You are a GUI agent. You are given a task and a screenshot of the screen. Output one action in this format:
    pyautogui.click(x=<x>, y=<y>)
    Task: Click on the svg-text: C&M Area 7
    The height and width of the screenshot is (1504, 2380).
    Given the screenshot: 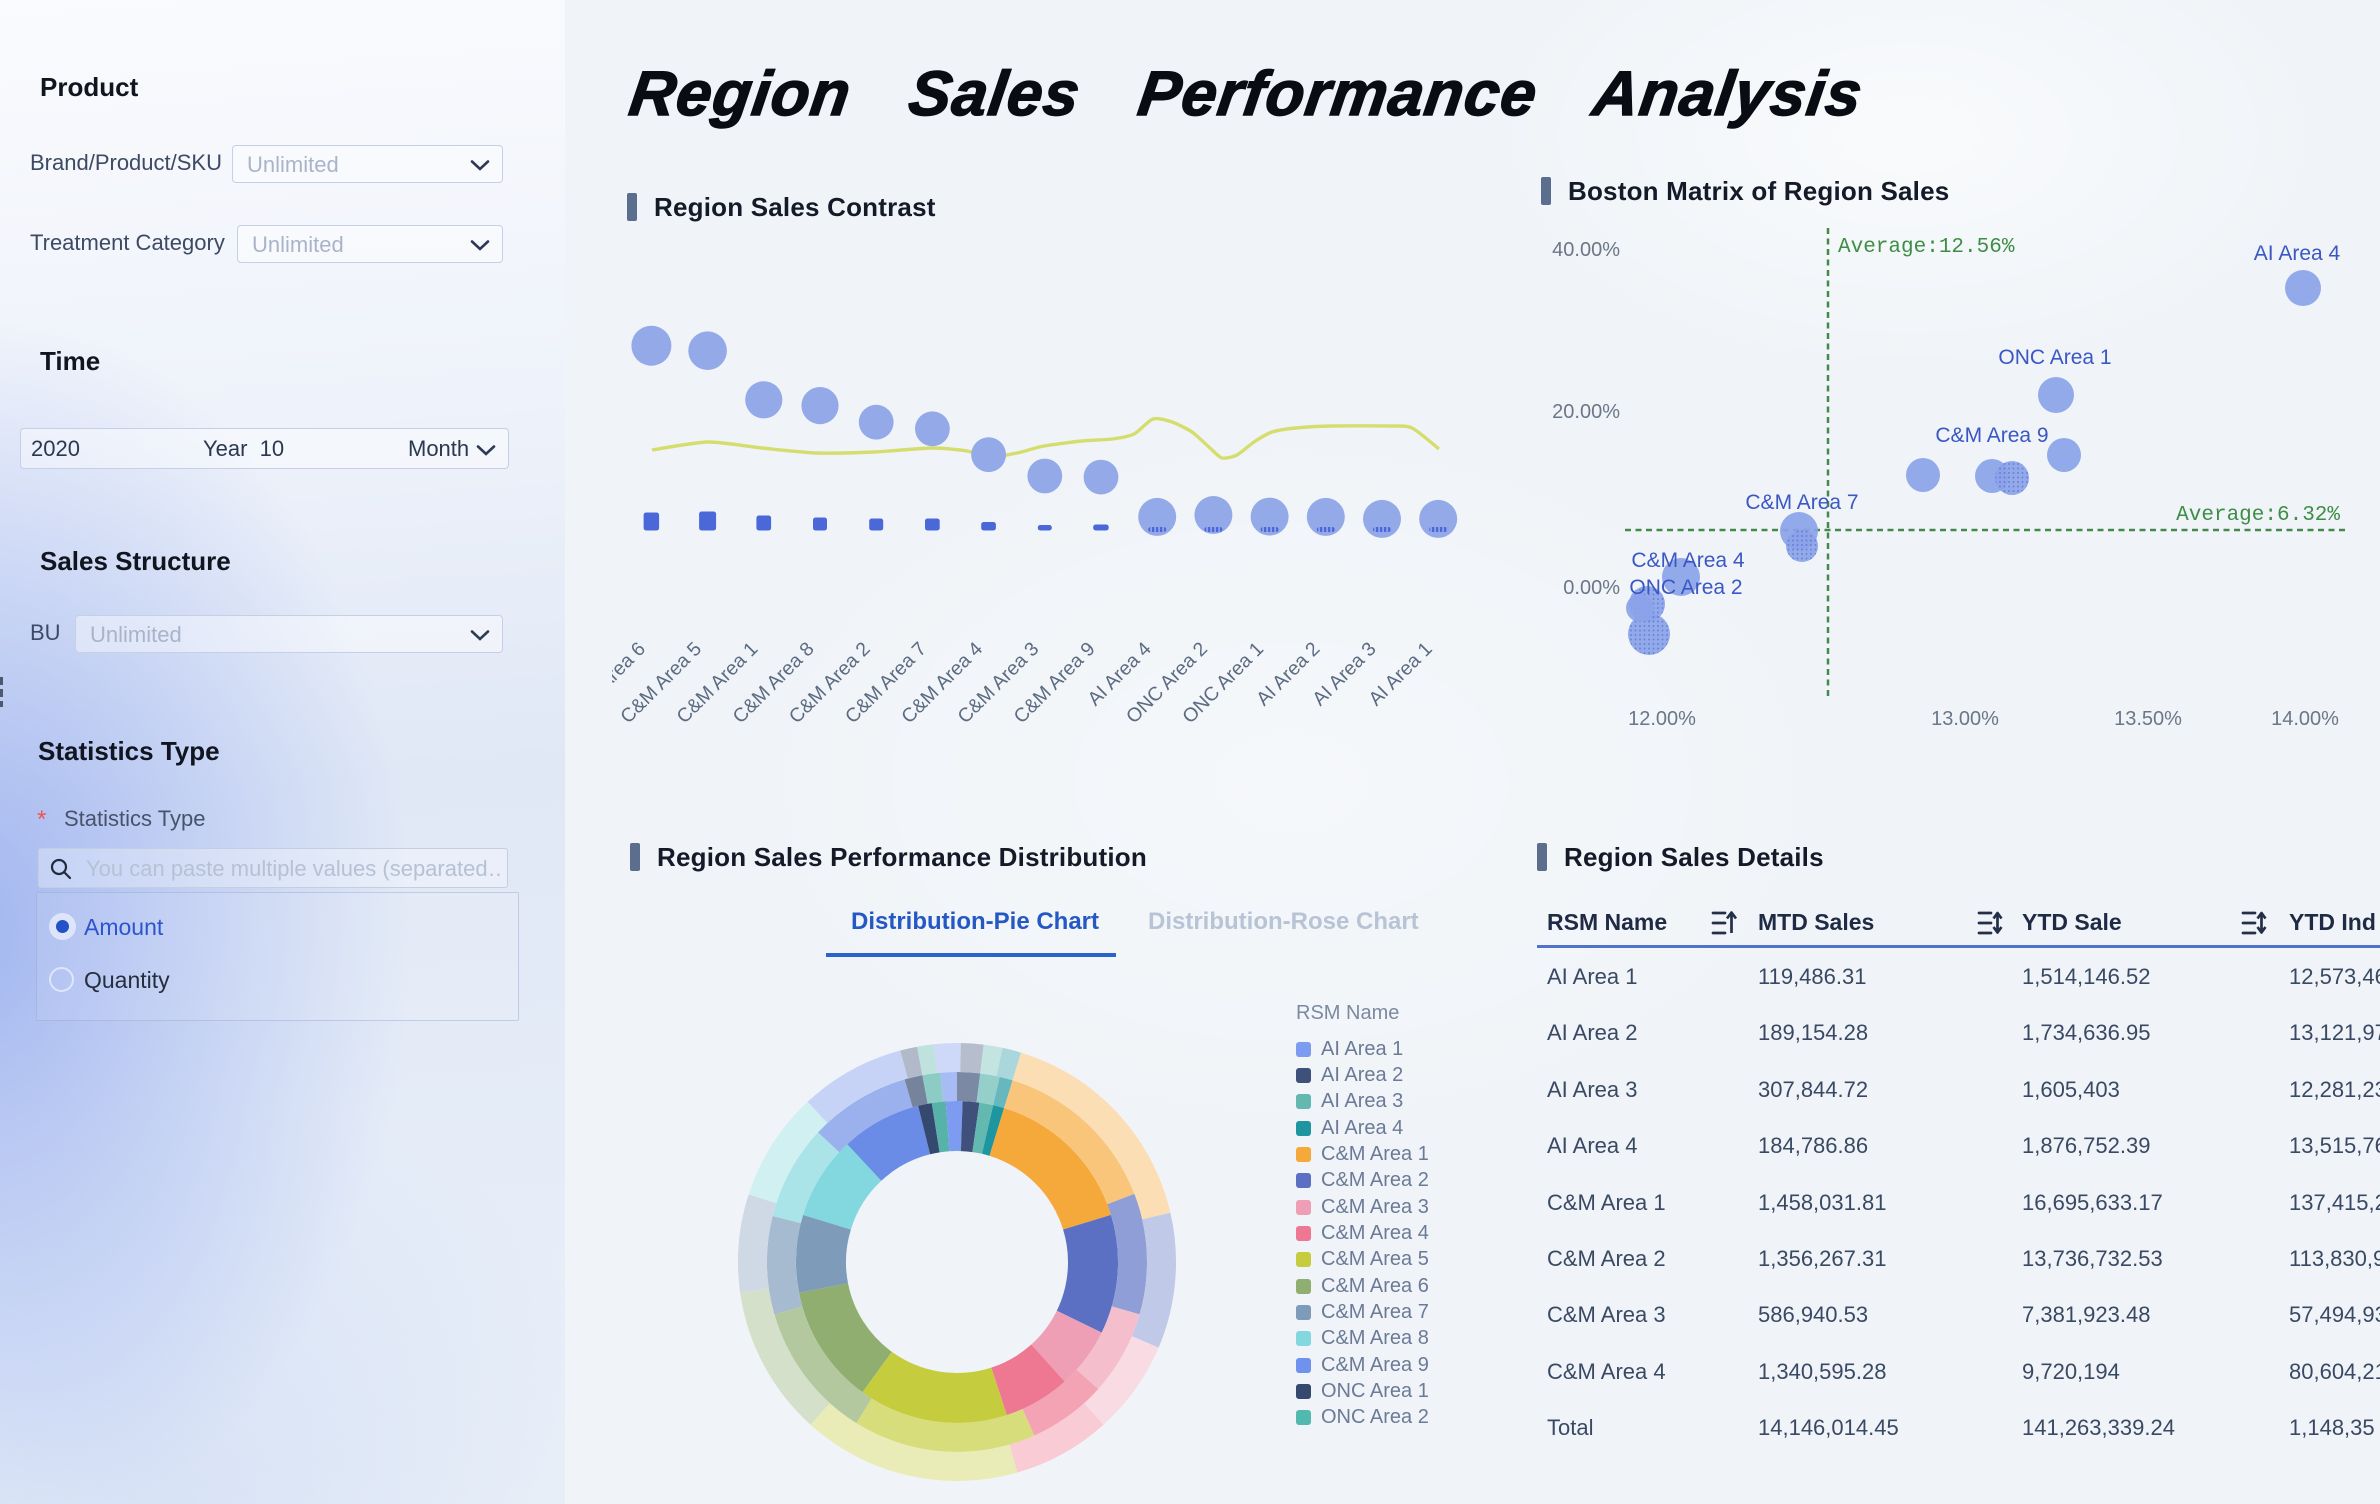 What is the action you would take?
    pyautogui.click(x=1801, y=502)
    